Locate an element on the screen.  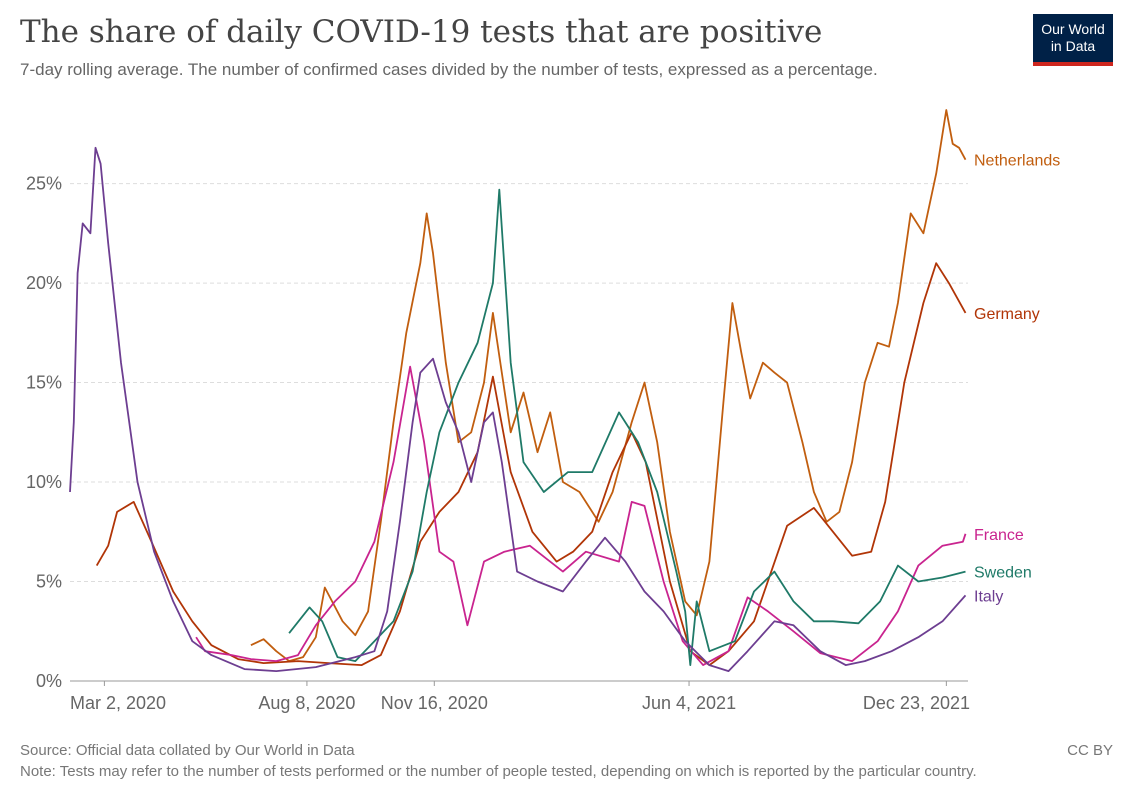
owid-logo: Our World in Data is located at coordinates (1073, 40).